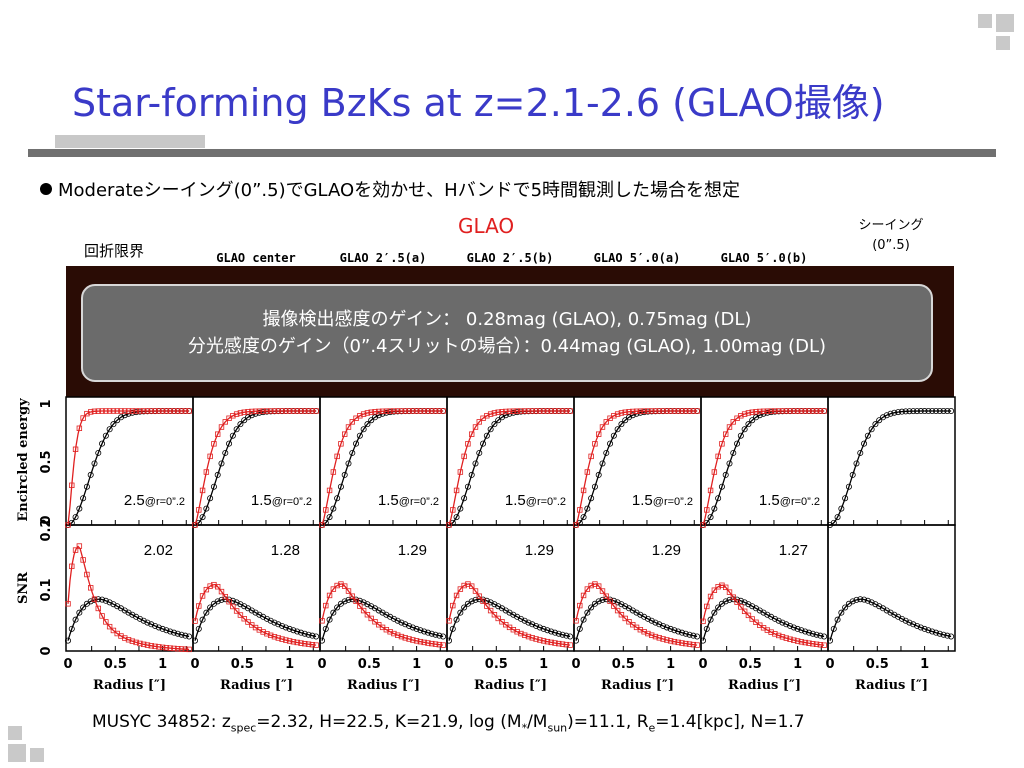 The height and width of the screenshot is (768, 1024). I want to click on x-tick-label: 0.5, so click(877, 664).